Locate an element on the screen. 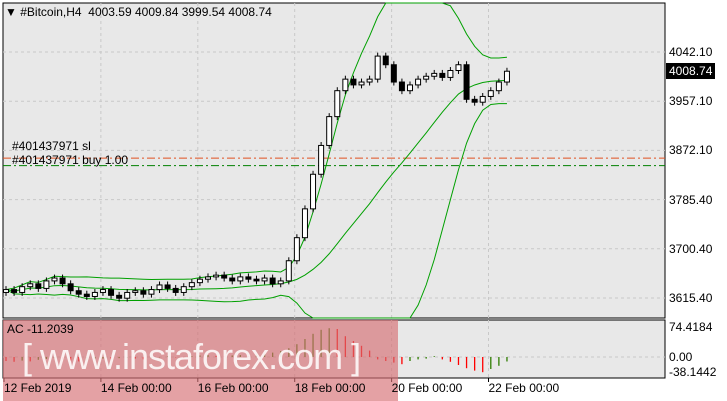  buy-order-label: #401437971 buy 1.00 is located at coordinates (70, 160).